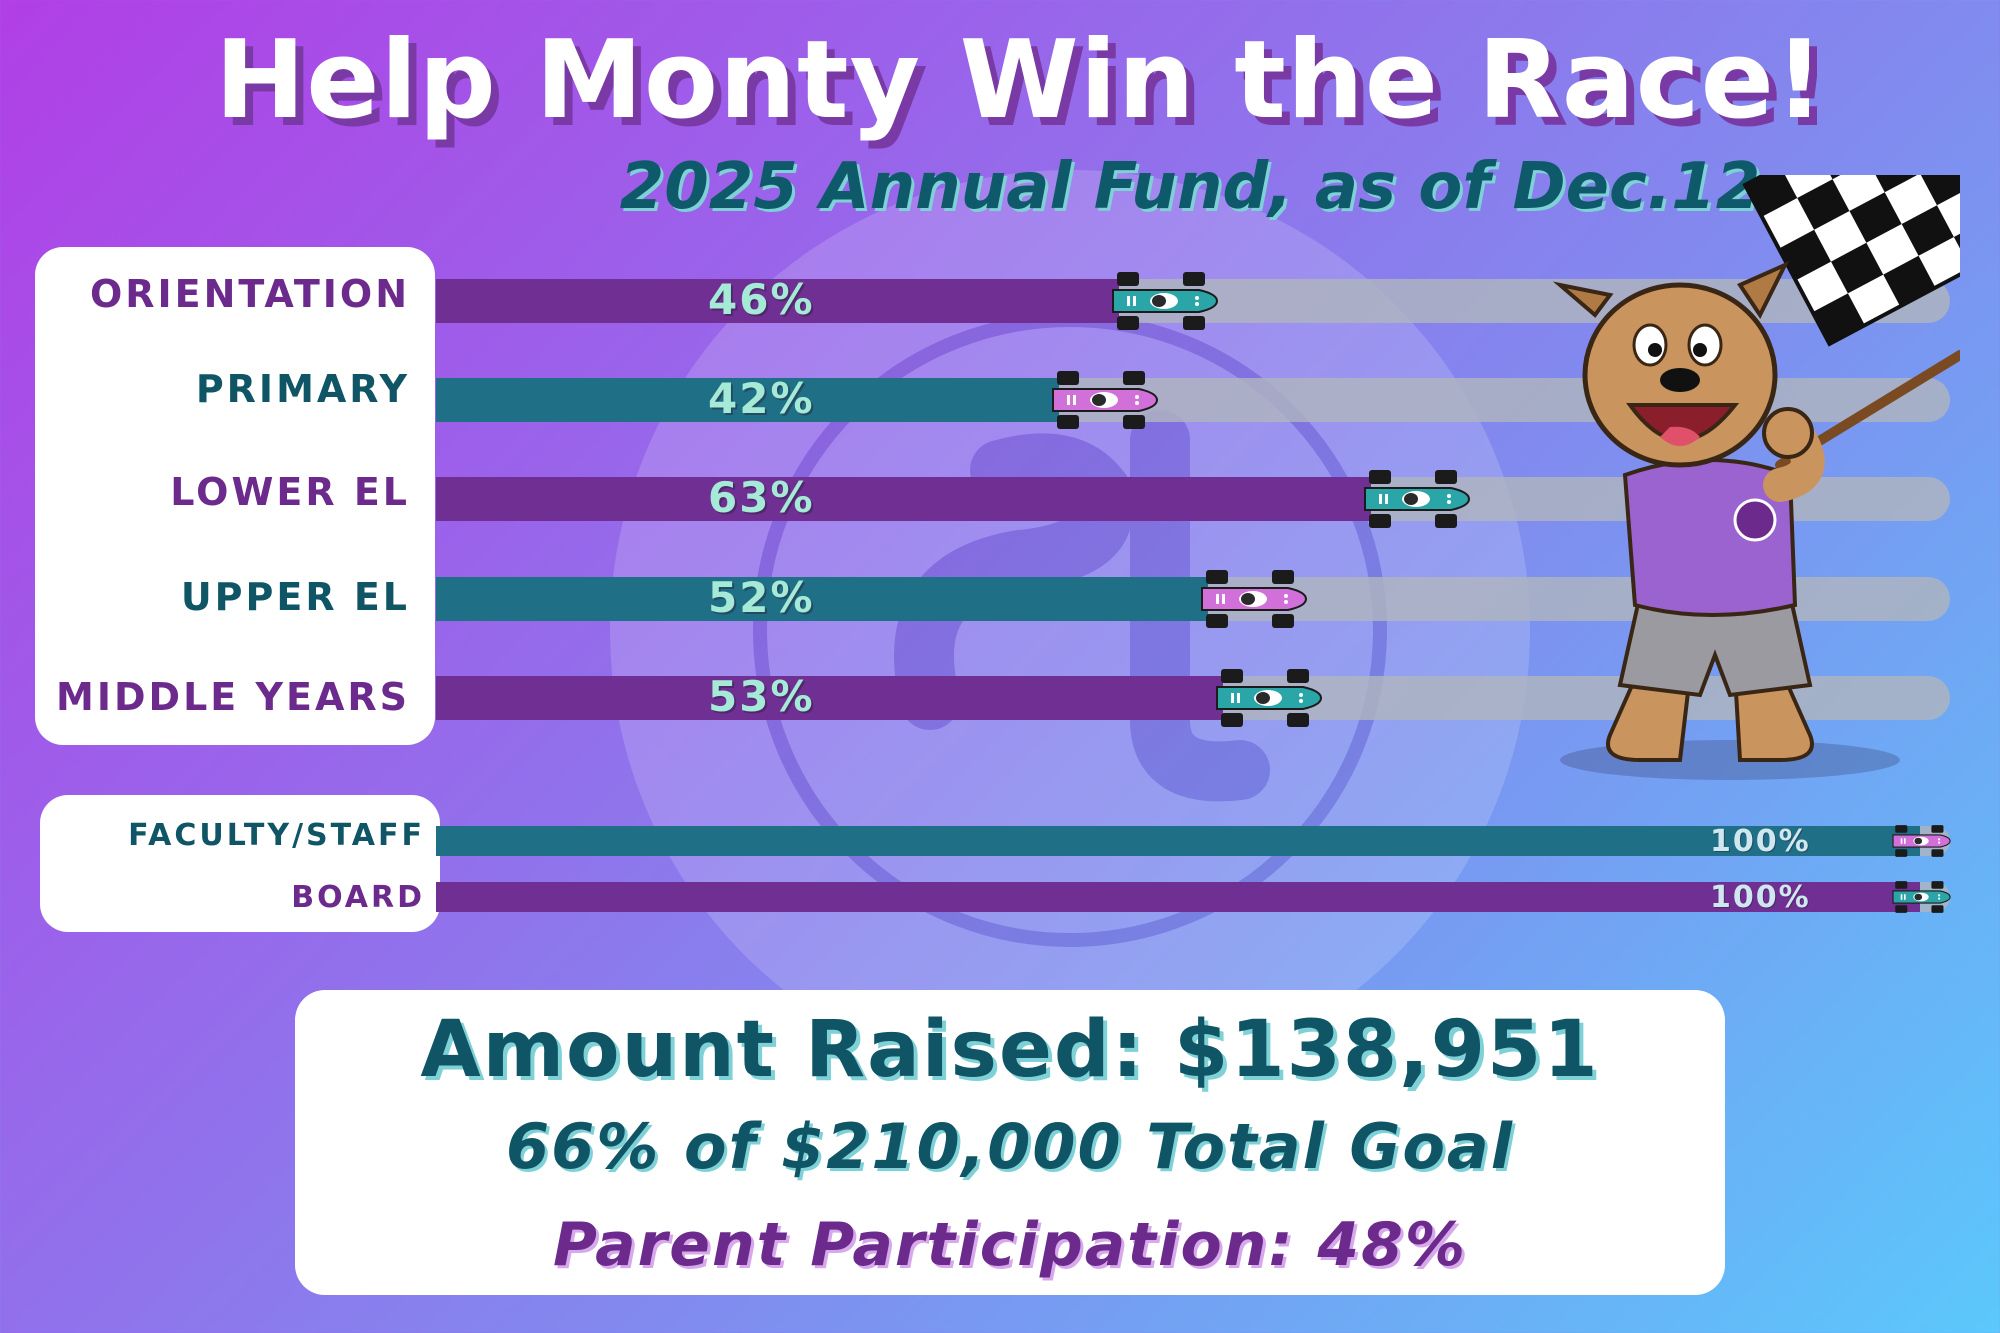  I want to click on bar-orientation, so click(777, 301).